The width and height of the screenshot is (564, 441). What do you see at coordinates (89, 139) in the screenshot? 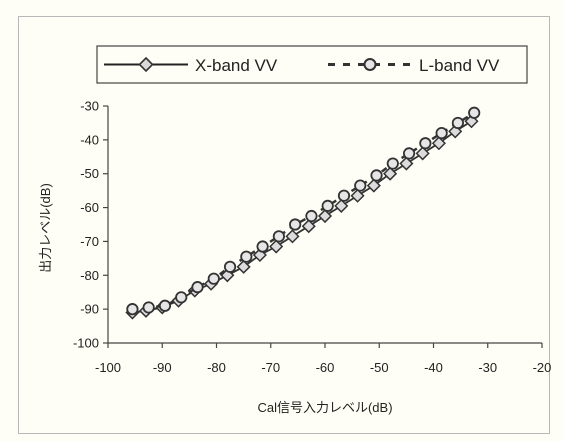
I see `y-tick-label: -40` at bounding box center [89, 139].